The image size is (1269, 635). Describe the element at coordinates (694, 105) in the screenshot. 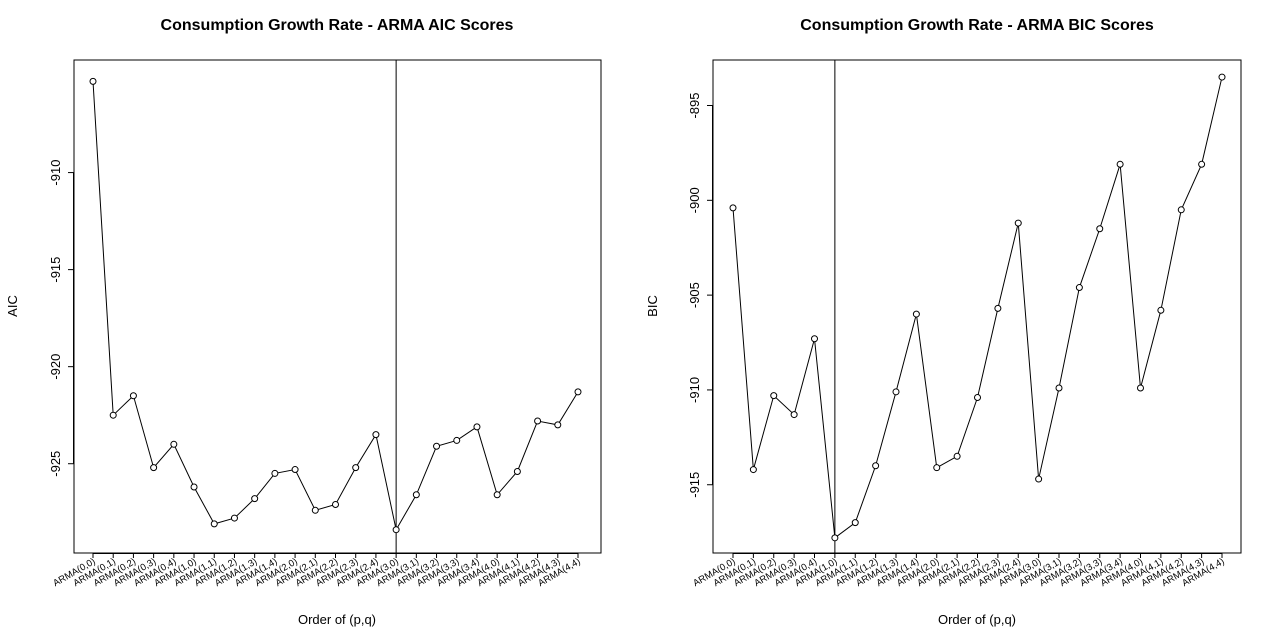

I see `bic-y-tick-label: -895` at that location.